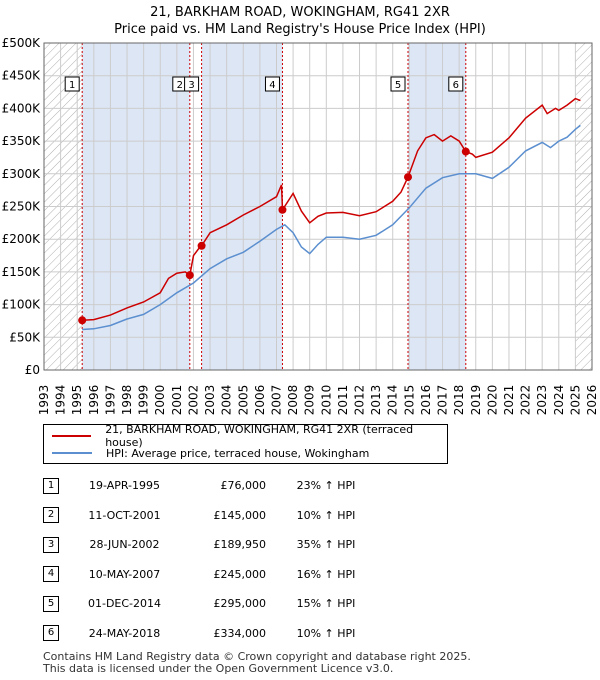 The height and width of the screenshot is (680, 600). I want to click on table-row: 2 11-OCT-2001 £145,000 10% ↑ HPI, so click(214, 516).